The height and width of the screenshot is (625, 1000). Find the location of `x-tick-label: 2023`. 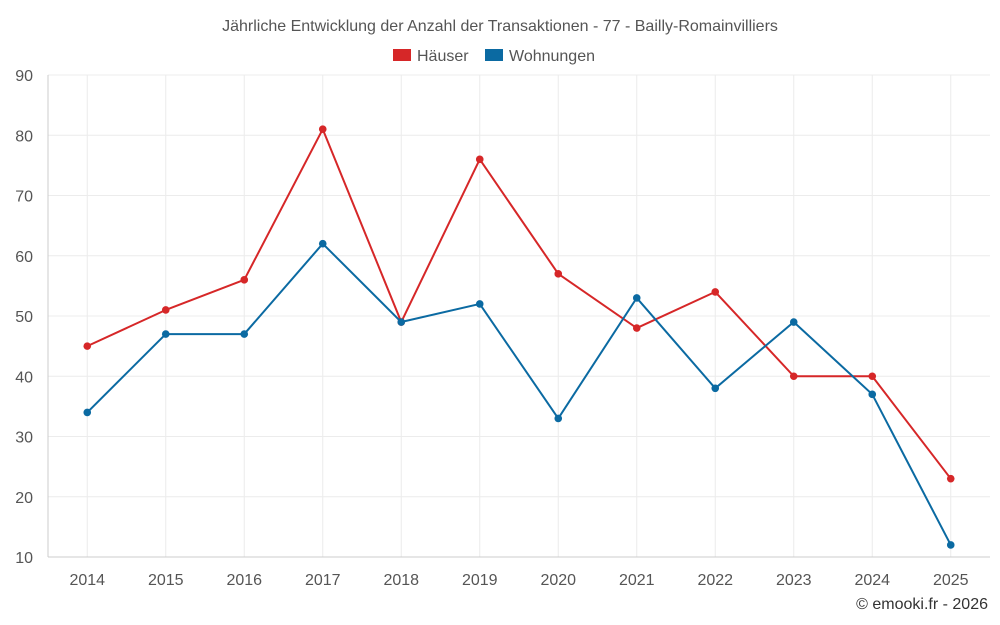

x-tick-label: 2023 is located at coordinates (794, 580).